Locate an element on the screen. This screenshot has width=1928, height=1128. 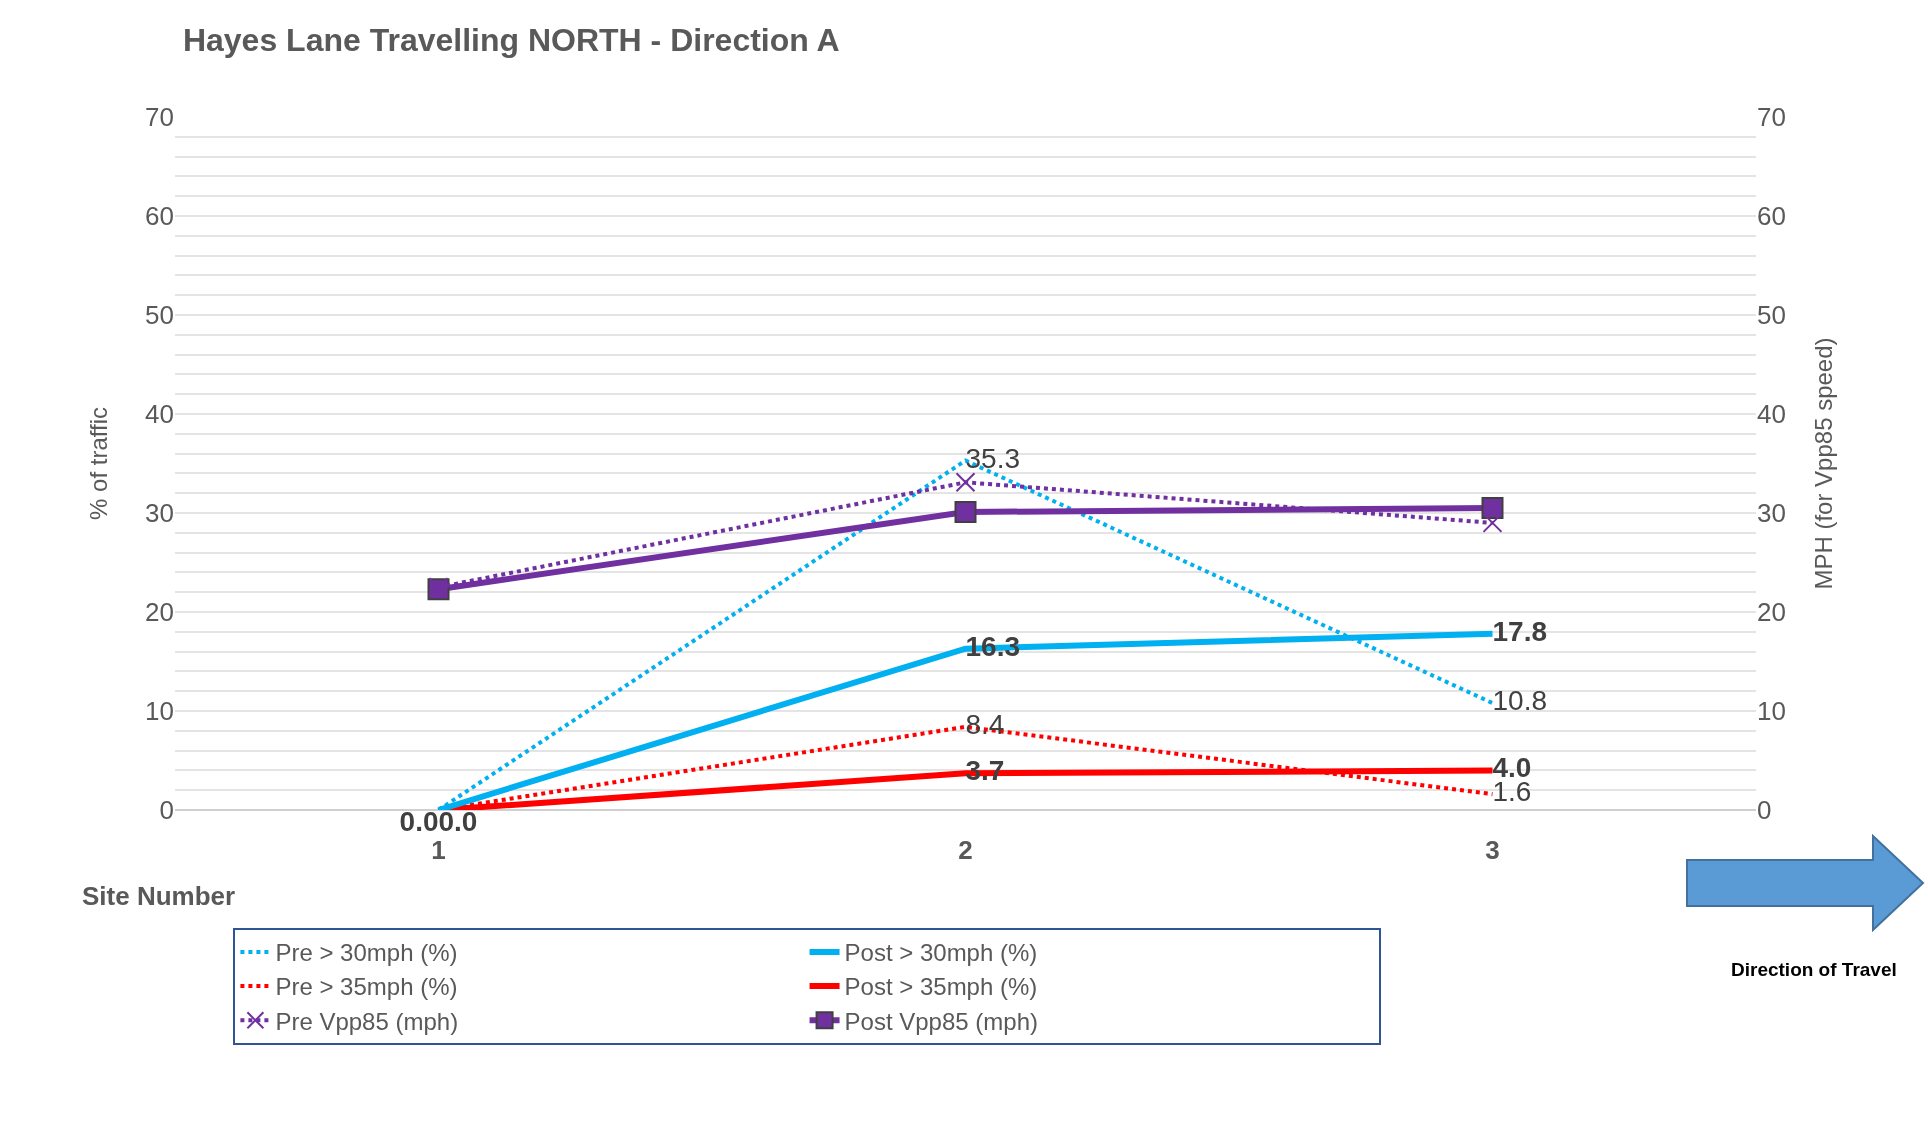
y-tick-label: 0 is located at coordinates (166, 810).